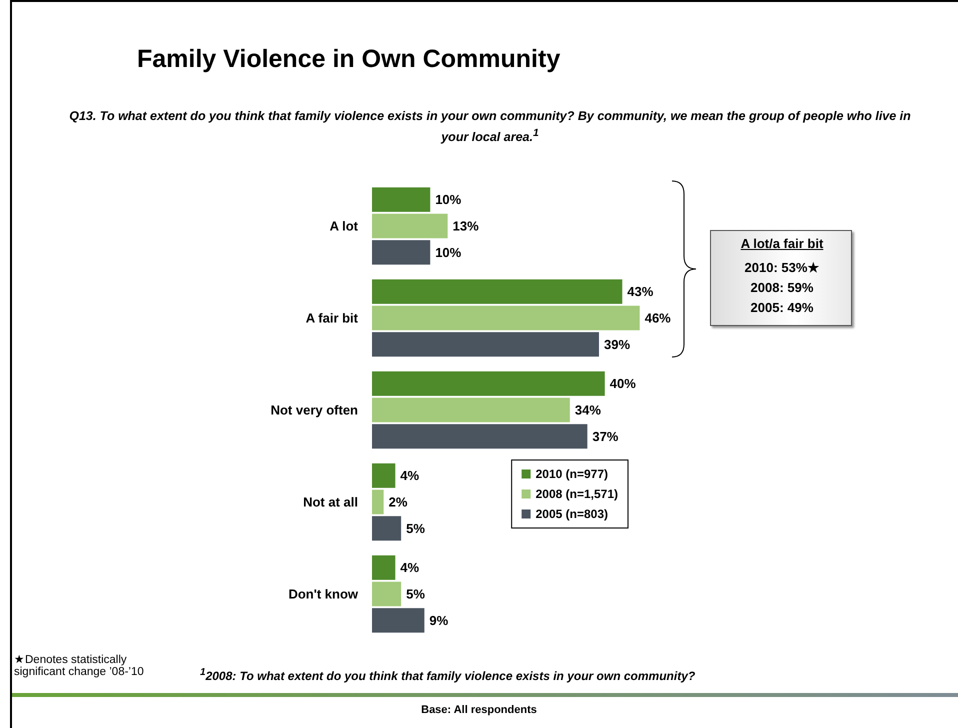 This screenshot has height=728, width=958. Describe the element at coordinates (479, 710) in the screenshot. I see `text: Base: All respondents` at that location.